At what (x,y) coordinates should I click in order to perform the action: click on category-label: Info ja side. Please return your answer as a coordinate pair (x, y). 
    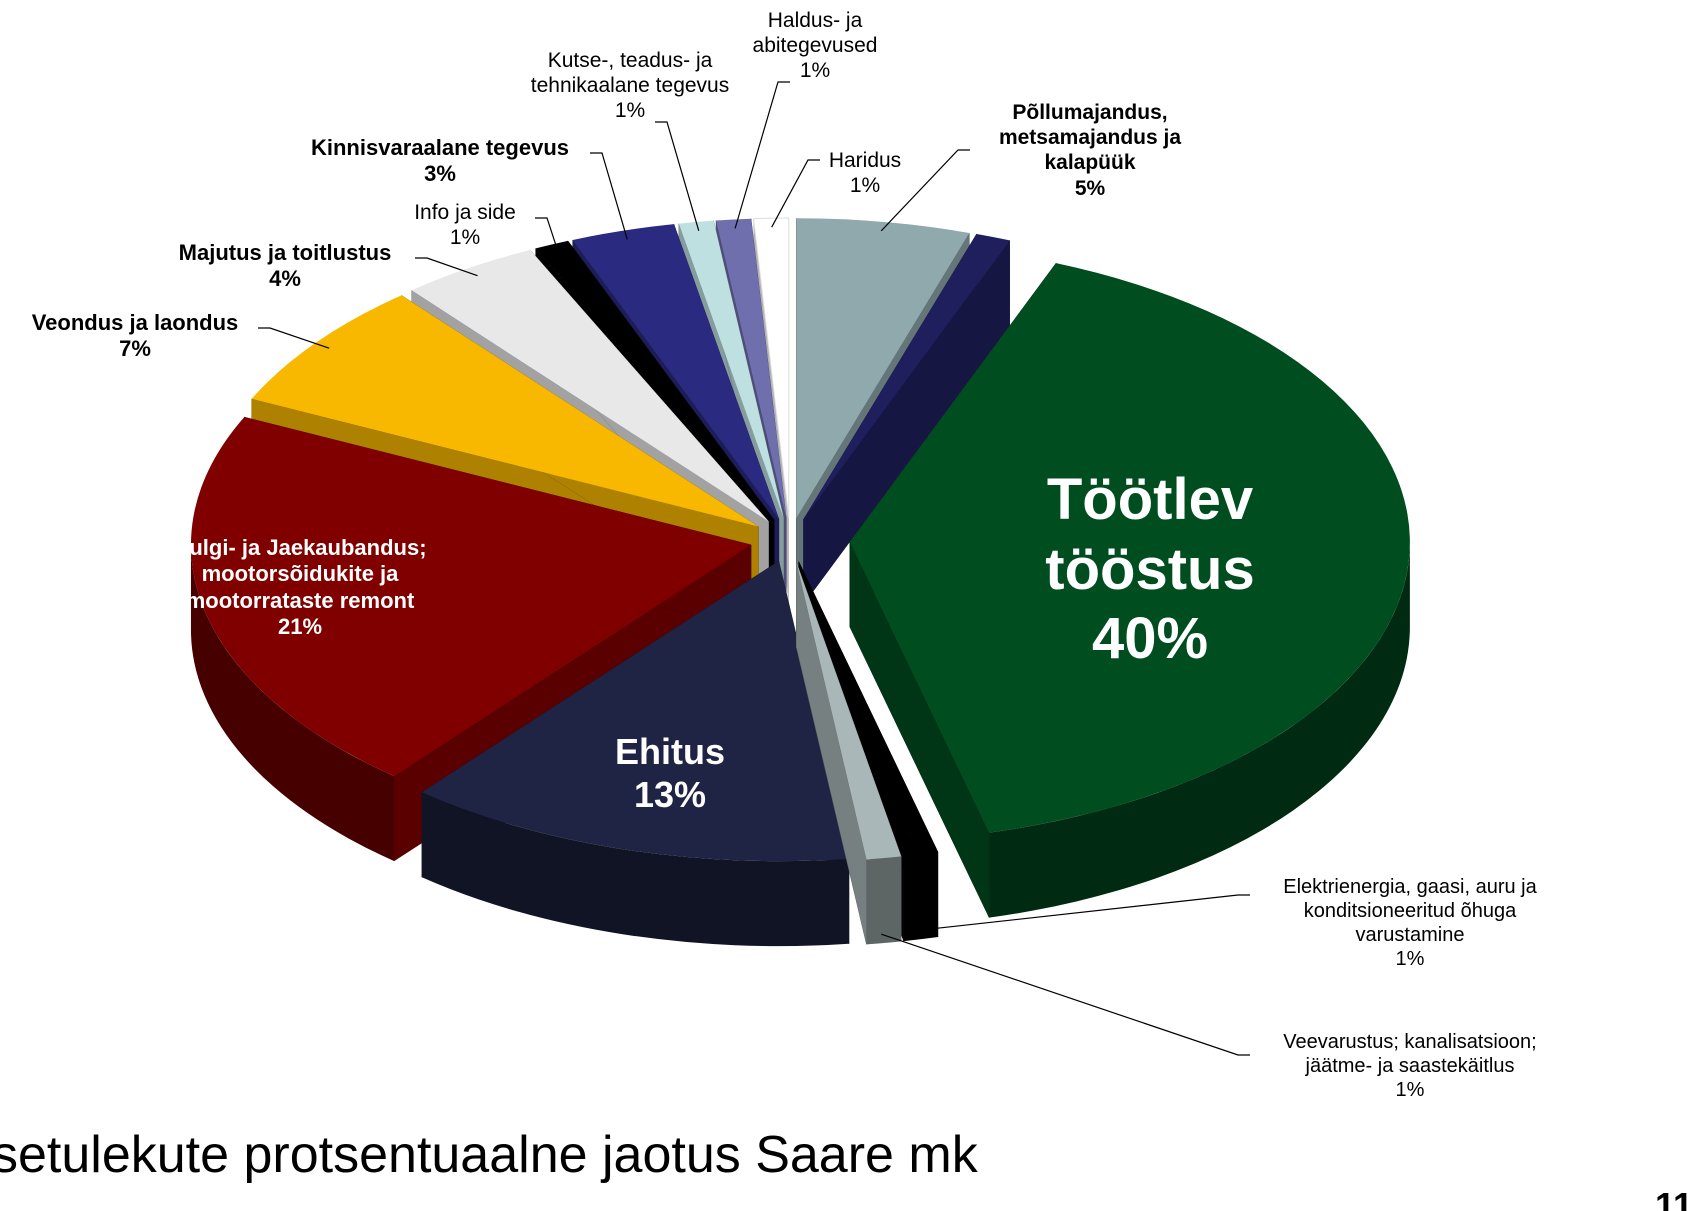
    Looking at the image, I should click on (465, 212).